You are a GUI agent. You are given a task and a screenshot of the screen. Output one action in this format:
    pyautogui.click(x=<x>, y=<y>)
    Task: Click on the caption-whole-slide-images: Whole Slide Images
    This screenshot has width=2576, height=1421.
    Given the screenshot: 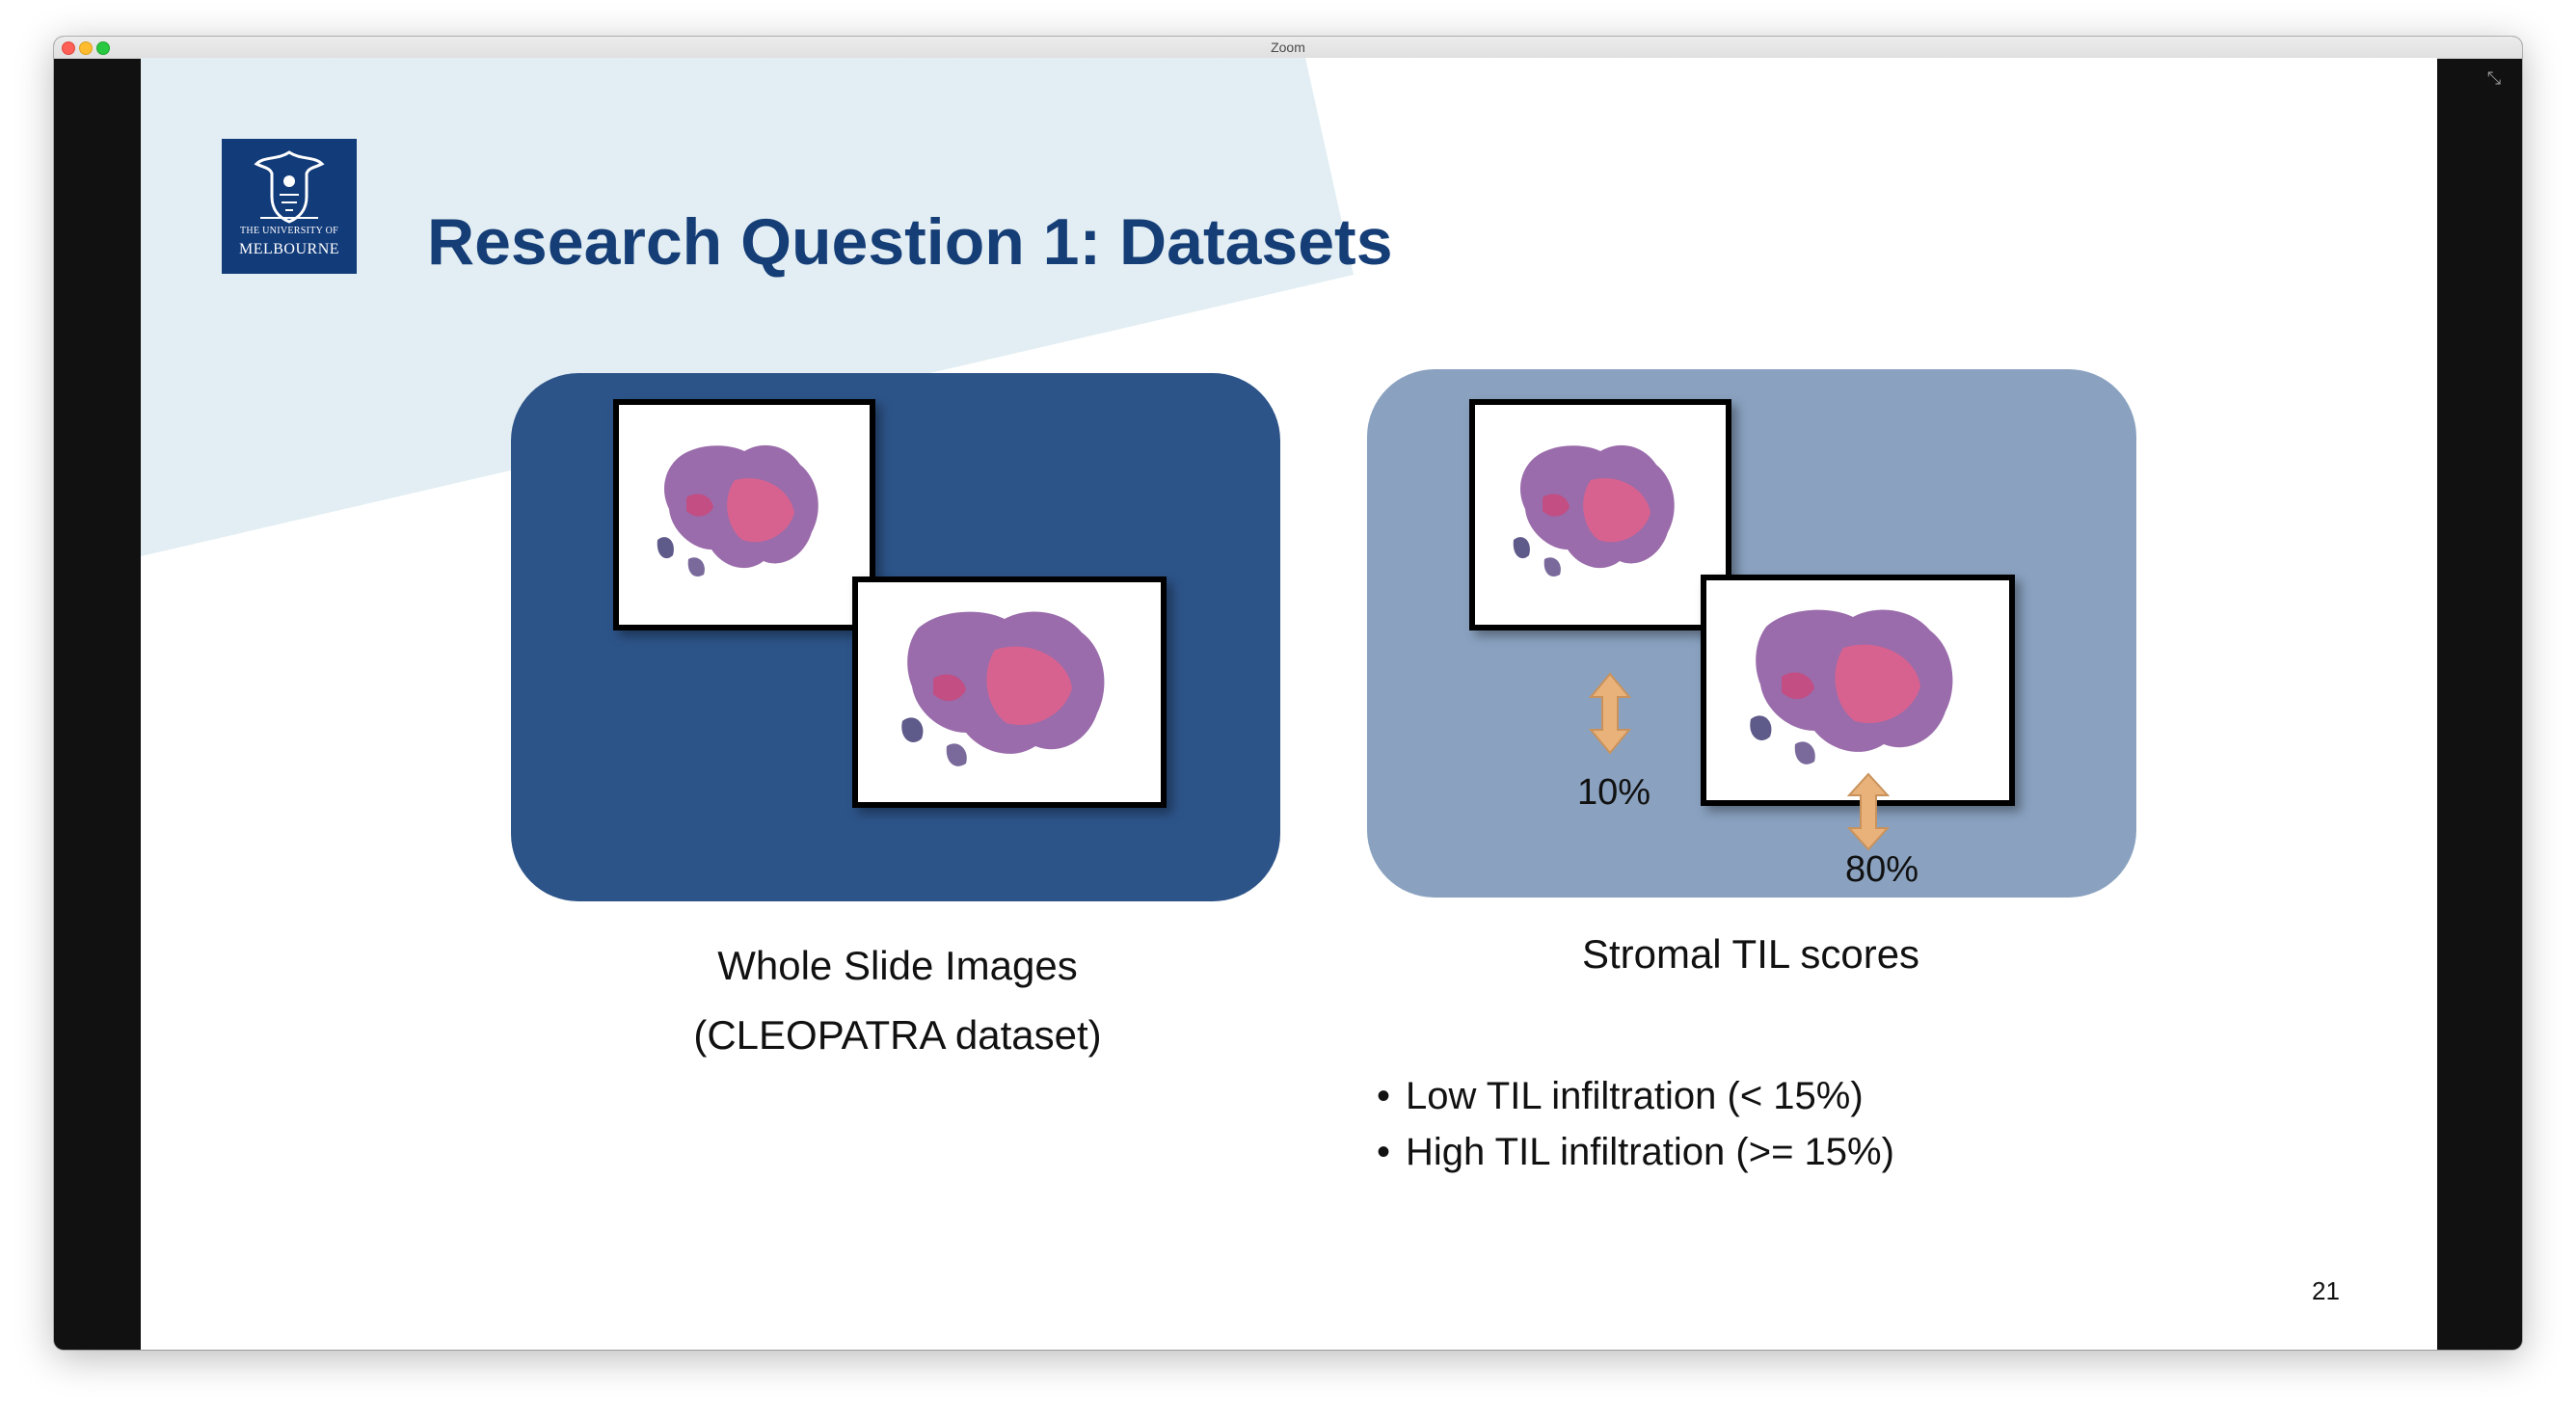 What is the action you would take?
    pyautogui.click(x=897, y=965)
    